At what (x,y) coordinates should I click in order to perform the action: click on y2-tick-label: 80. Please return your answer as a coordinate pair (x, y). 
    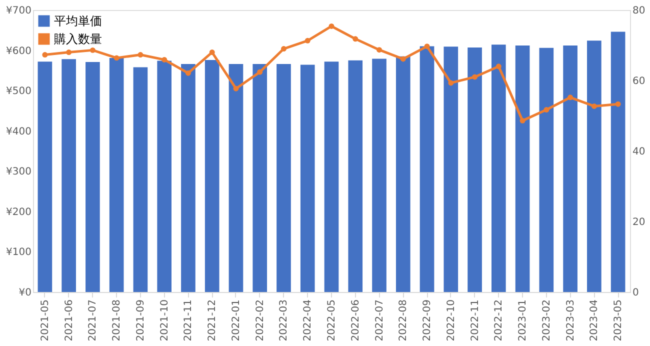
    Looking at the image, I should click on (639, 11).